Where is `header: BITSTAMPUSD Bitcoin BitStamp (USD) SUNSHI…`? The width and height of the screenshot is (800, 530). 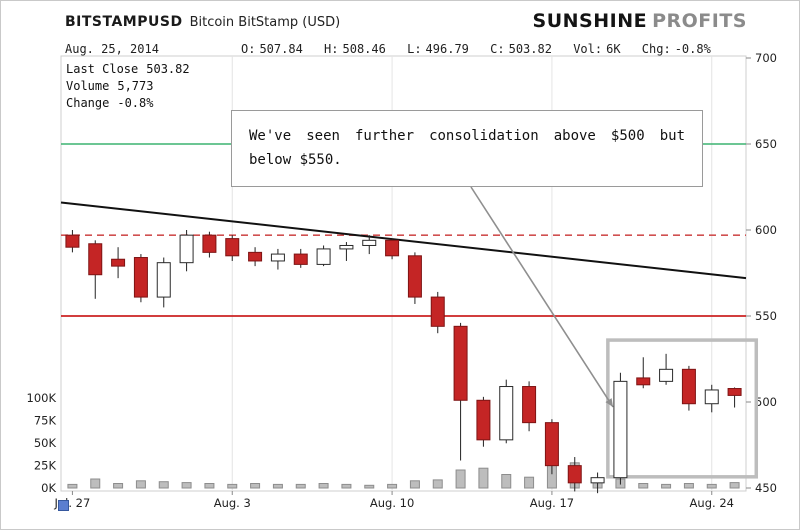
header: BITSTAMPUSD Bitcoin BitStamp (USD) SUNSHI… is located at coordinates (406, 21).